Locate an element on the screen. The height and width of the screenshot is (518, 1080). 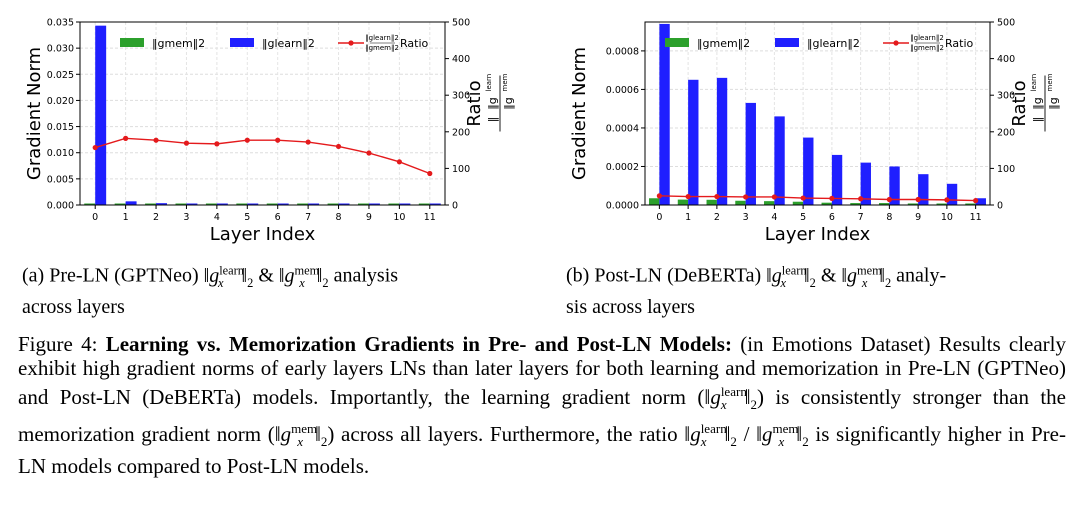
caption-ratio-math: ‖glearnx ‖2 / ‖gmemx ‖2 is located at coordinates (746, 435).